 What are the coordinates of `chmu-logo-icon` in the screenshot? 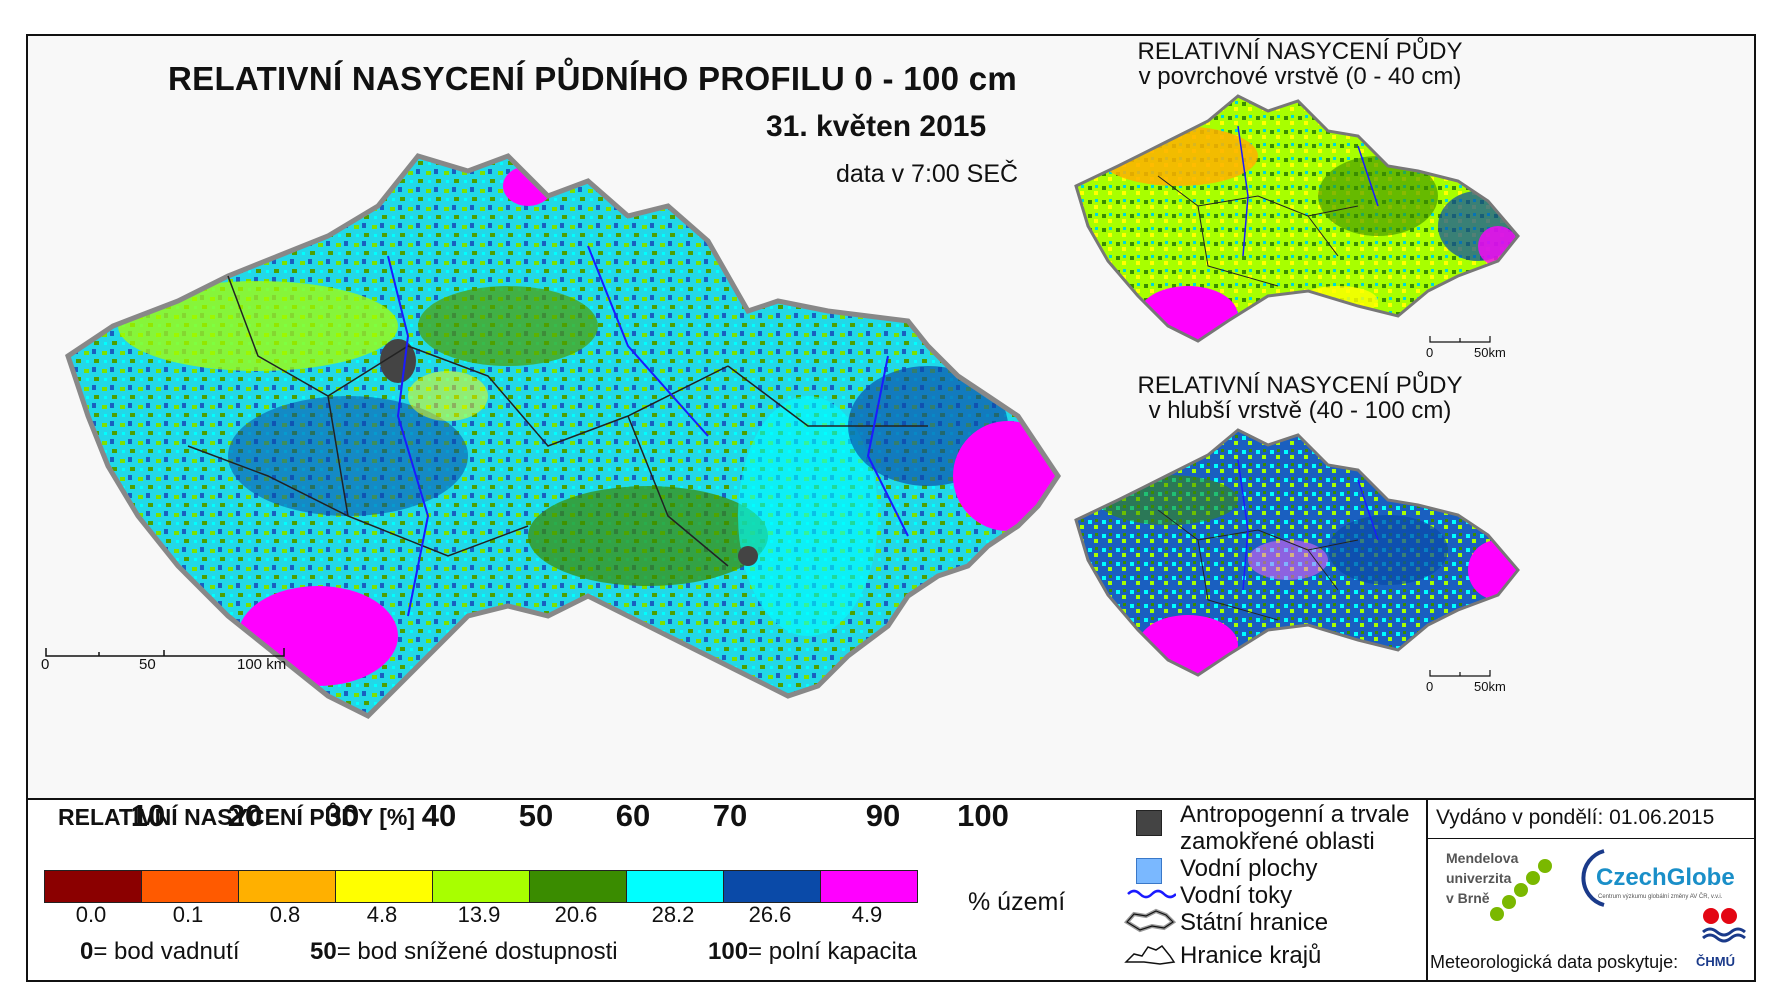 It's located at (1724, 925).